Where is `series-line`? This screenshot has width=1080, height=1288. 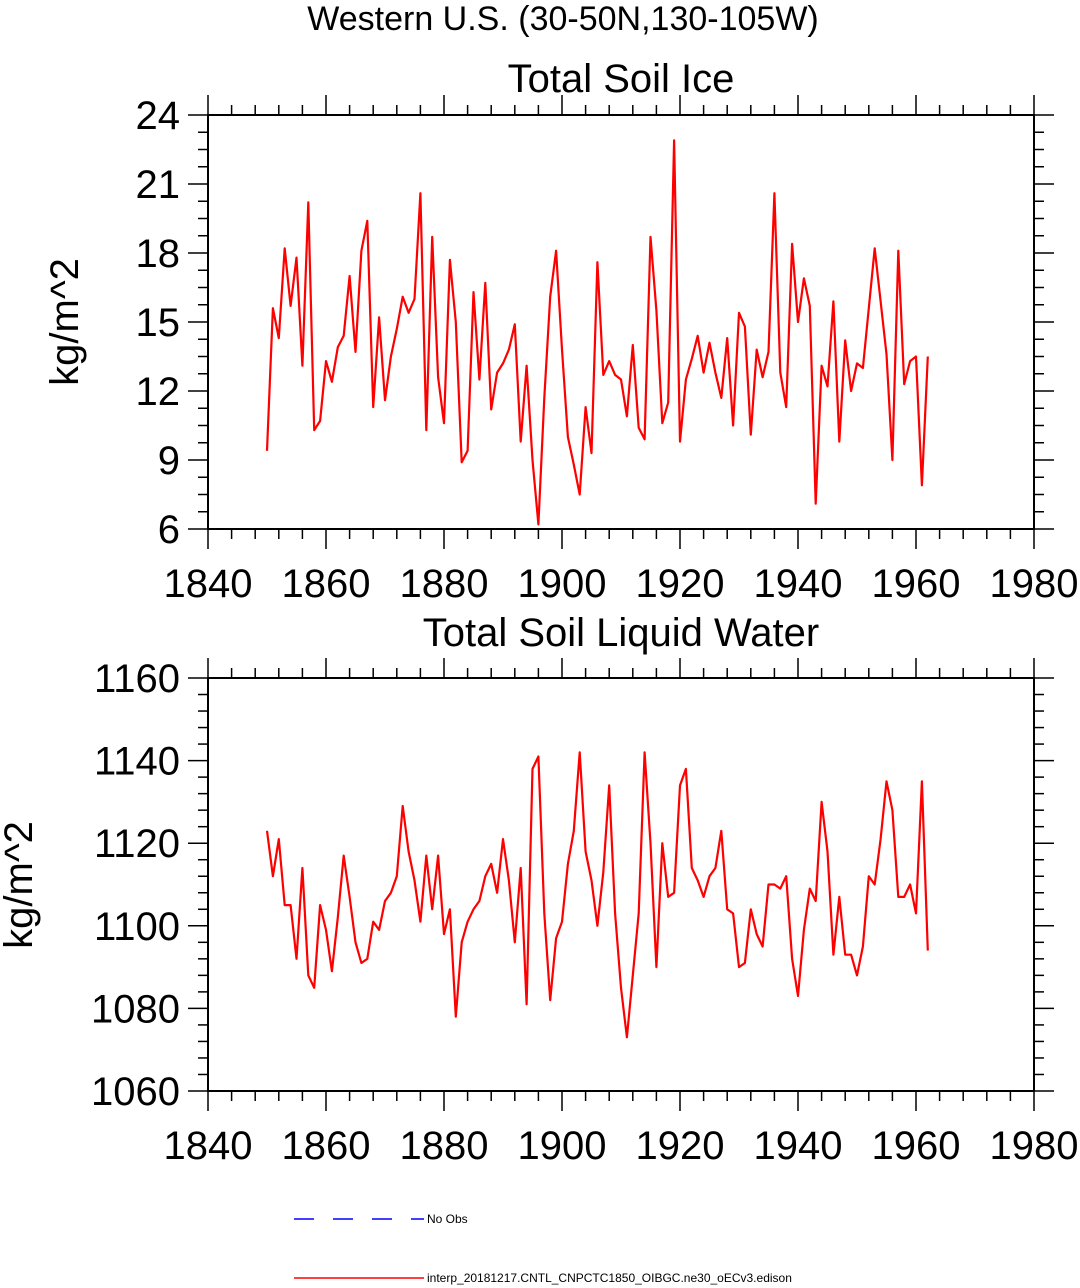
series-line is located at coordinates (597, 895).